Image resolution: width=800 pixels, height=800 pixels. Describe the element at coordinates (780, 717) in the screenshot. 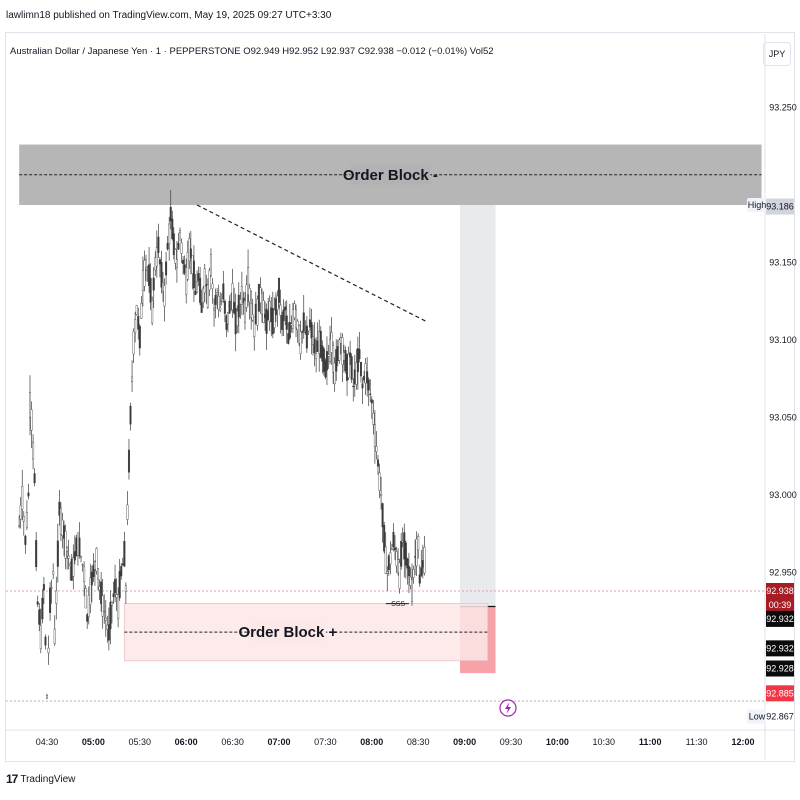

I see `price-tag: 92.867` at that location.